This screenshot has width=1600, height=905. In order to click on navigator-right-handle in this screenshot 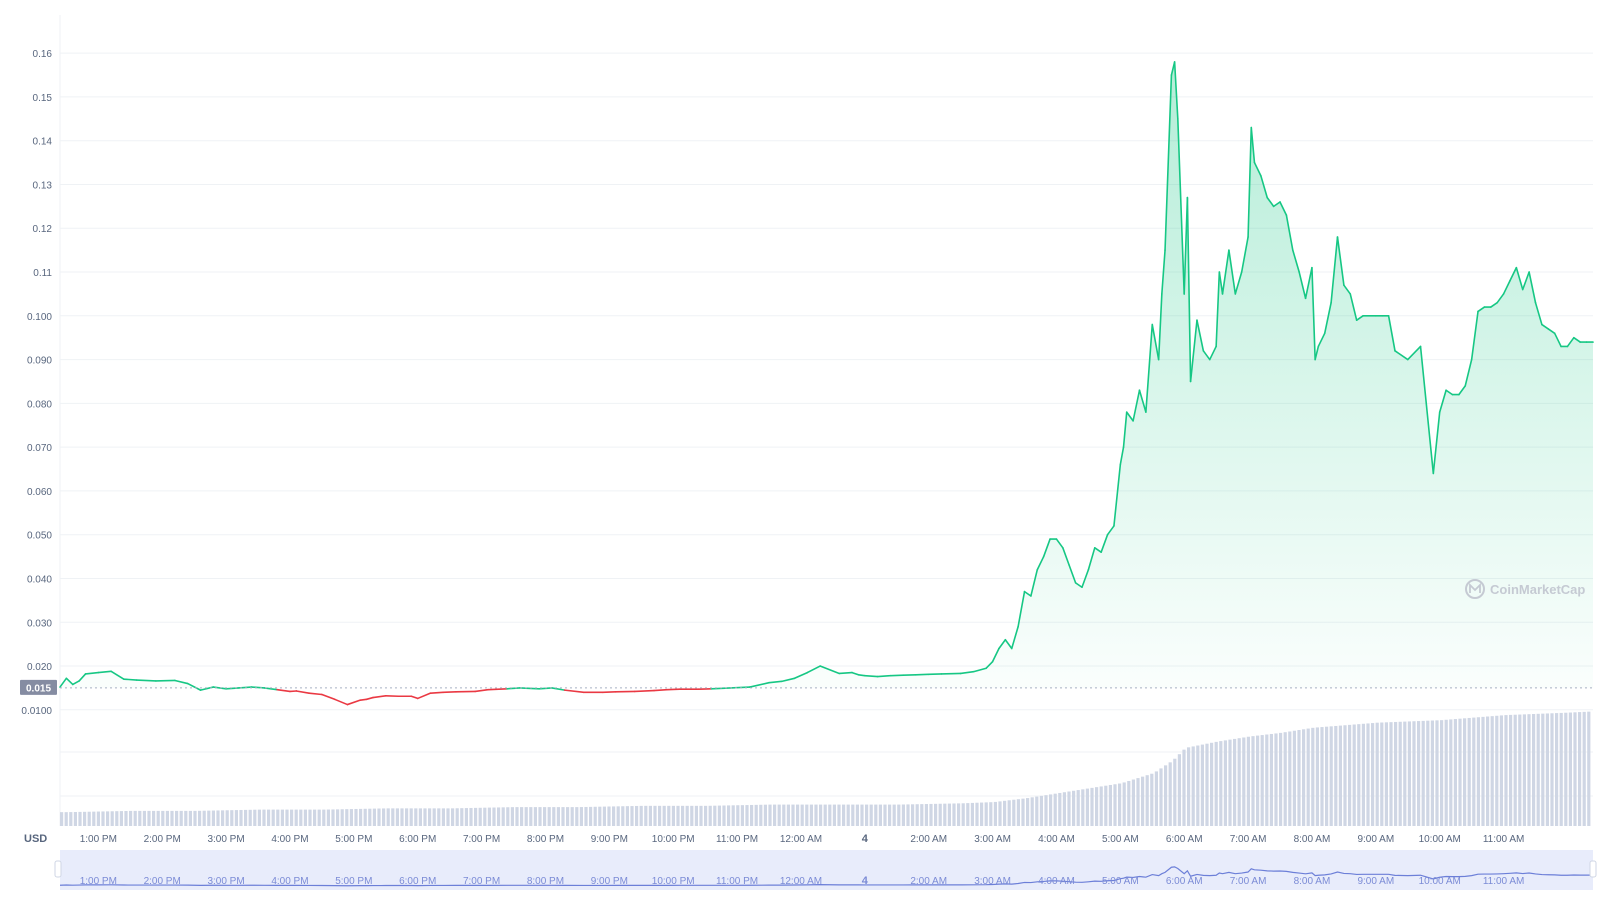, I will do `click(1593, 869)`.